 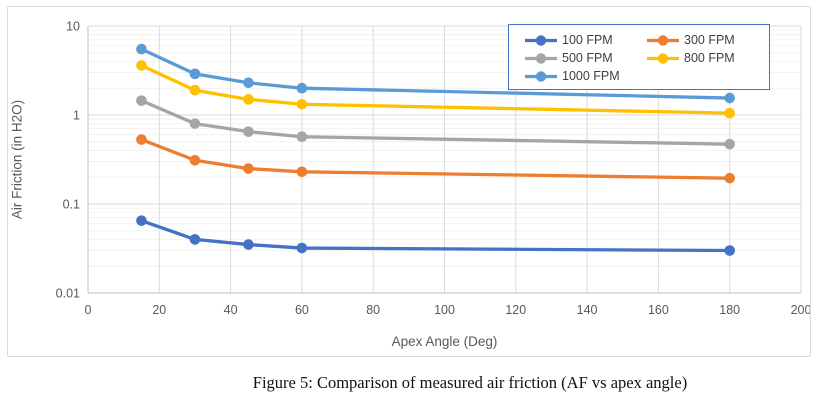 What do you see at coordinates (231, 310) in the screenshot?
I see `x-tick-label: 40` at bounding box center [231, 310].